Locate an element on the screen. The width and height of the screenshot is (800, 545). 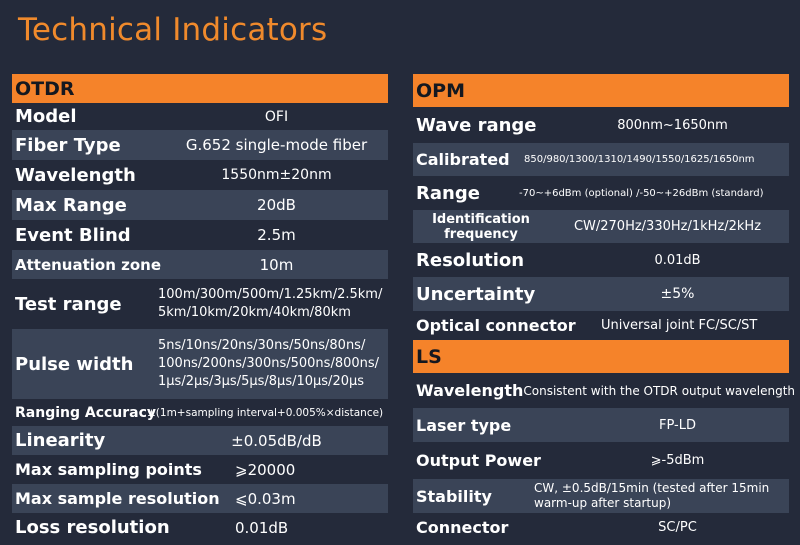
spec-value: 2.5m is located at coordinates (276, 235).